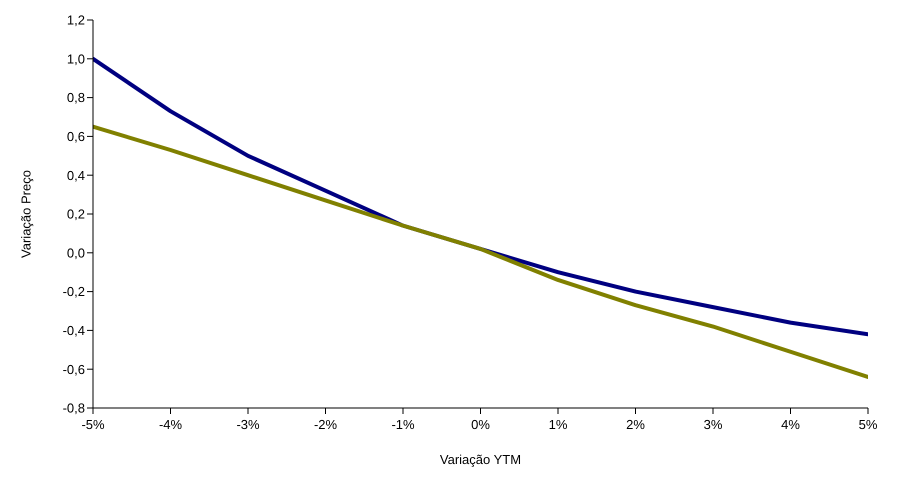 The image size is (898, 488). I want to click on x-tick-label: -4%, so click(170, 424).